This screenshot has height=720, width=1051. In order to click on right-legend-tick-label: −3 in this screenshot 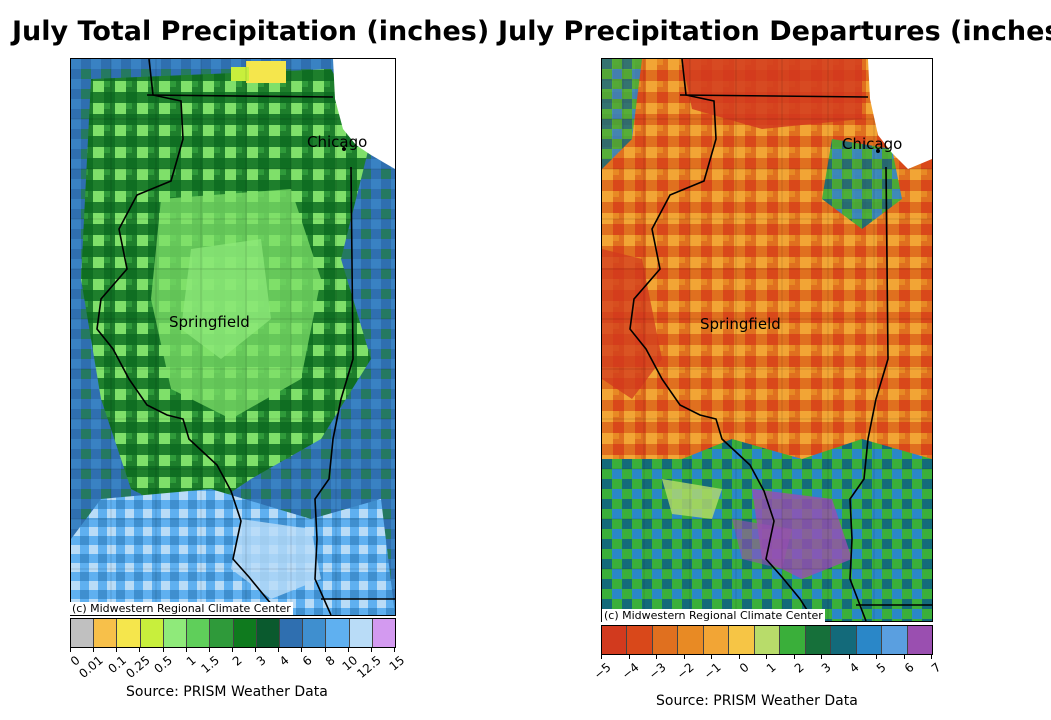, I will do `click(657, 671)`.